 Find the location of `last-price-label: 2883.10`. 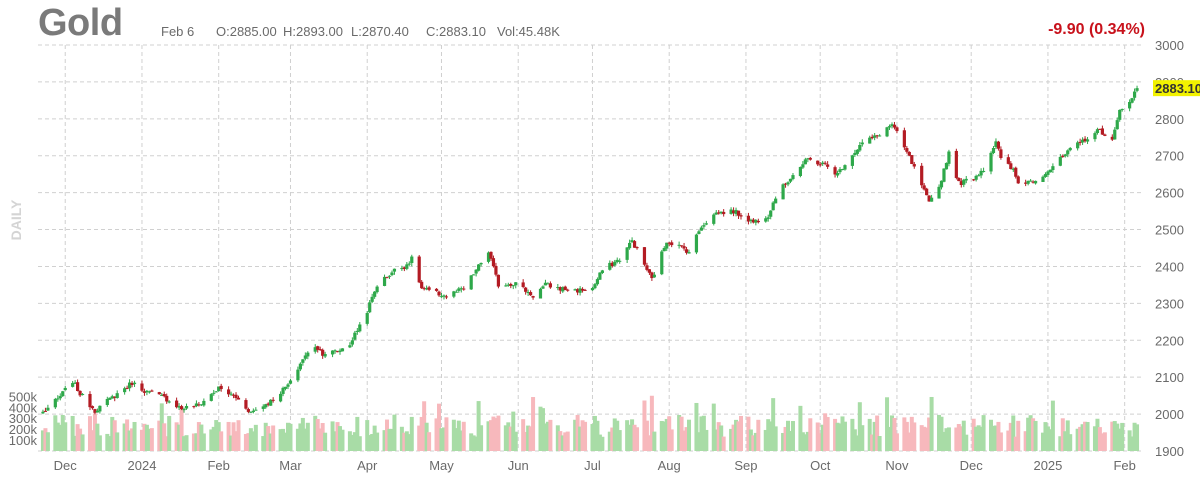

last-price-label: 2883.10 is located at coordinates (1177, 88).